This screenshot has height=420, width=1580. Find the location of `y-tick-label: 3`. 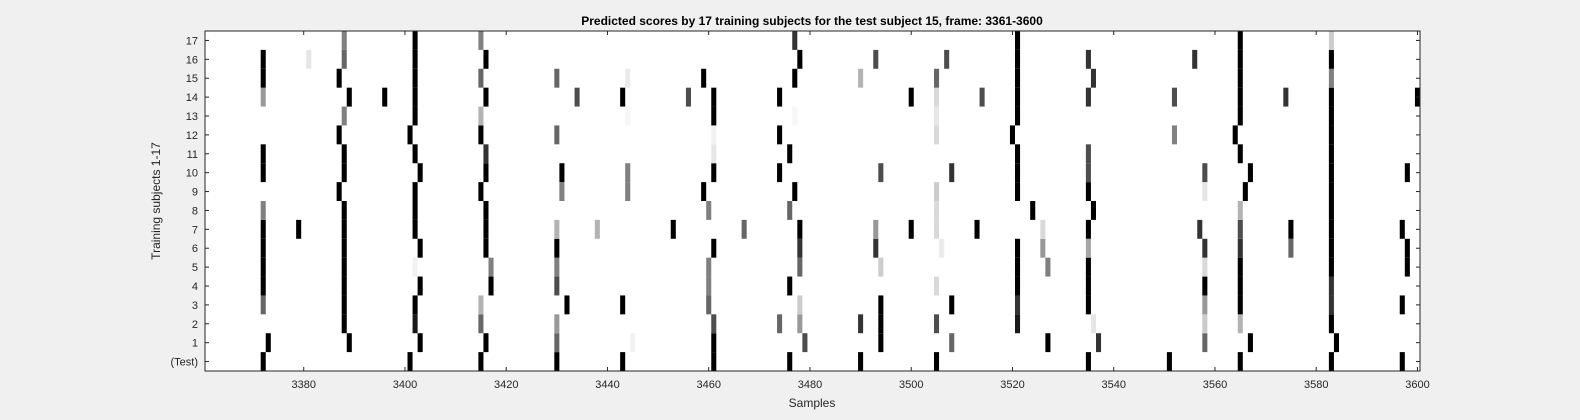

y-tick-label: 3 is located at coordinates (195, 306).